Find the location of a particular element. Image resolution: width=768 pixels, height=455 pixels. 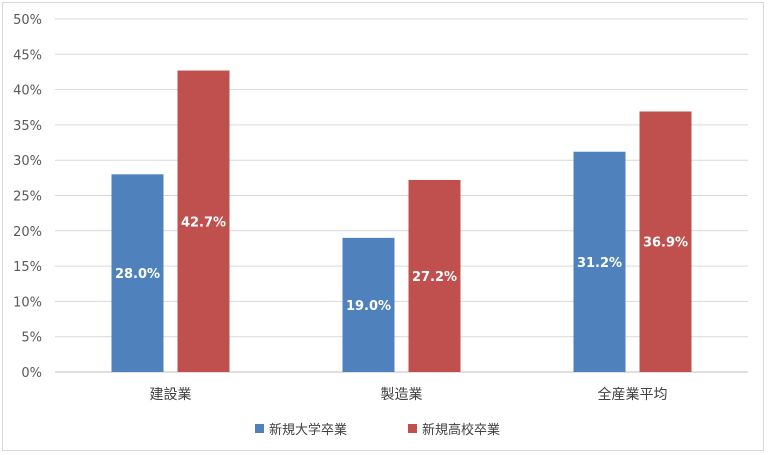

y-axis-tick-labels: 0% 5% 10% 15% 20% 25% 30% 35% 40% 45% 50% is located at coordinates (27, 197).